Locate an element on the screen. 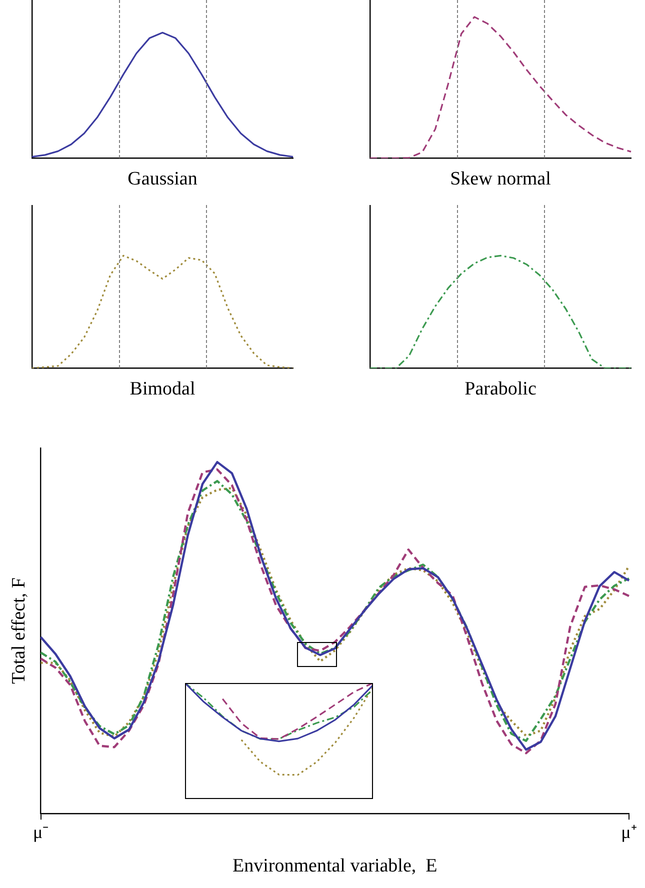  x-tick-label: μ⁺ is located at coordinates (629, 832).